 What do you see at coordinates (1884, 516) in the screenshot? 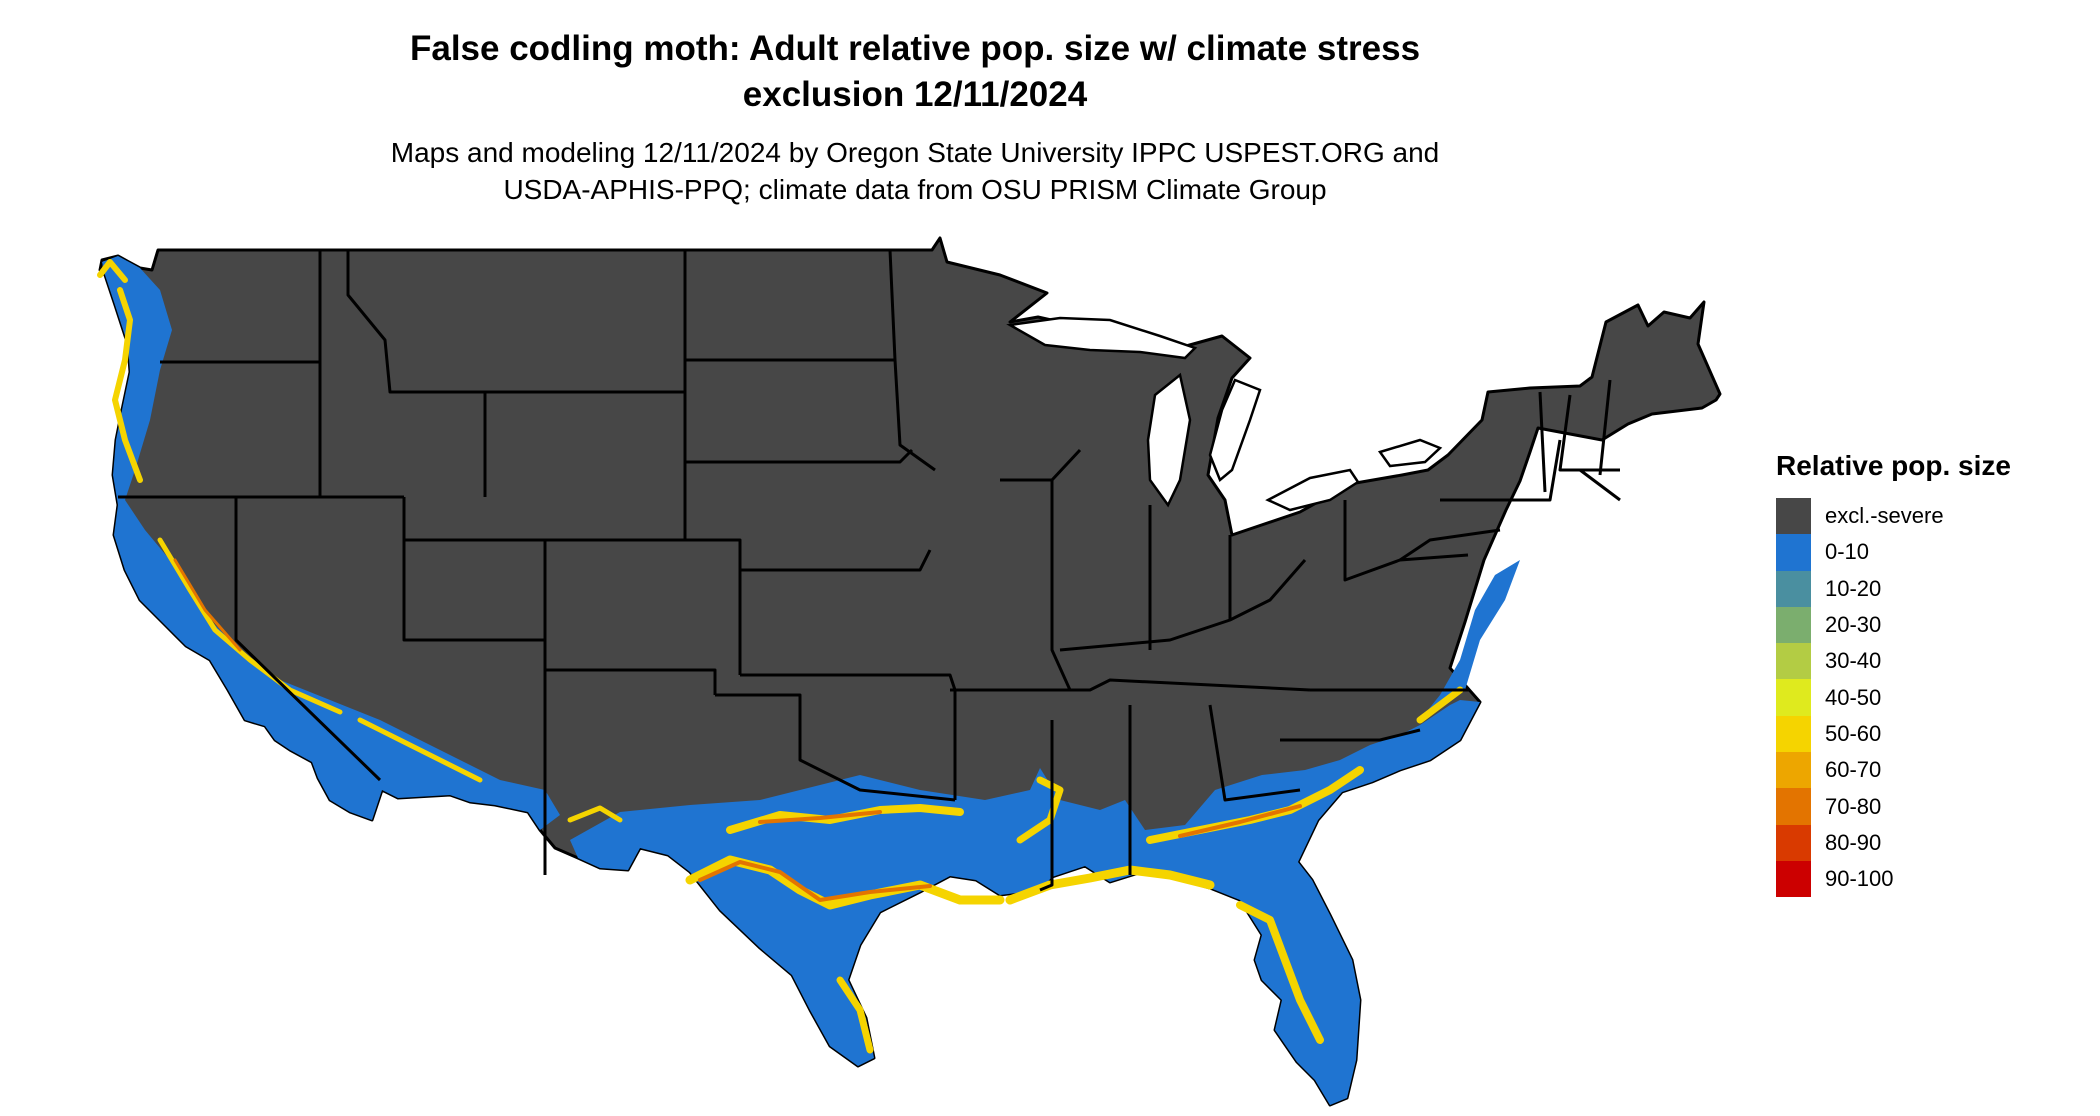
I see `legend-label: excl.-severe` at bounding box center [1884, 516].